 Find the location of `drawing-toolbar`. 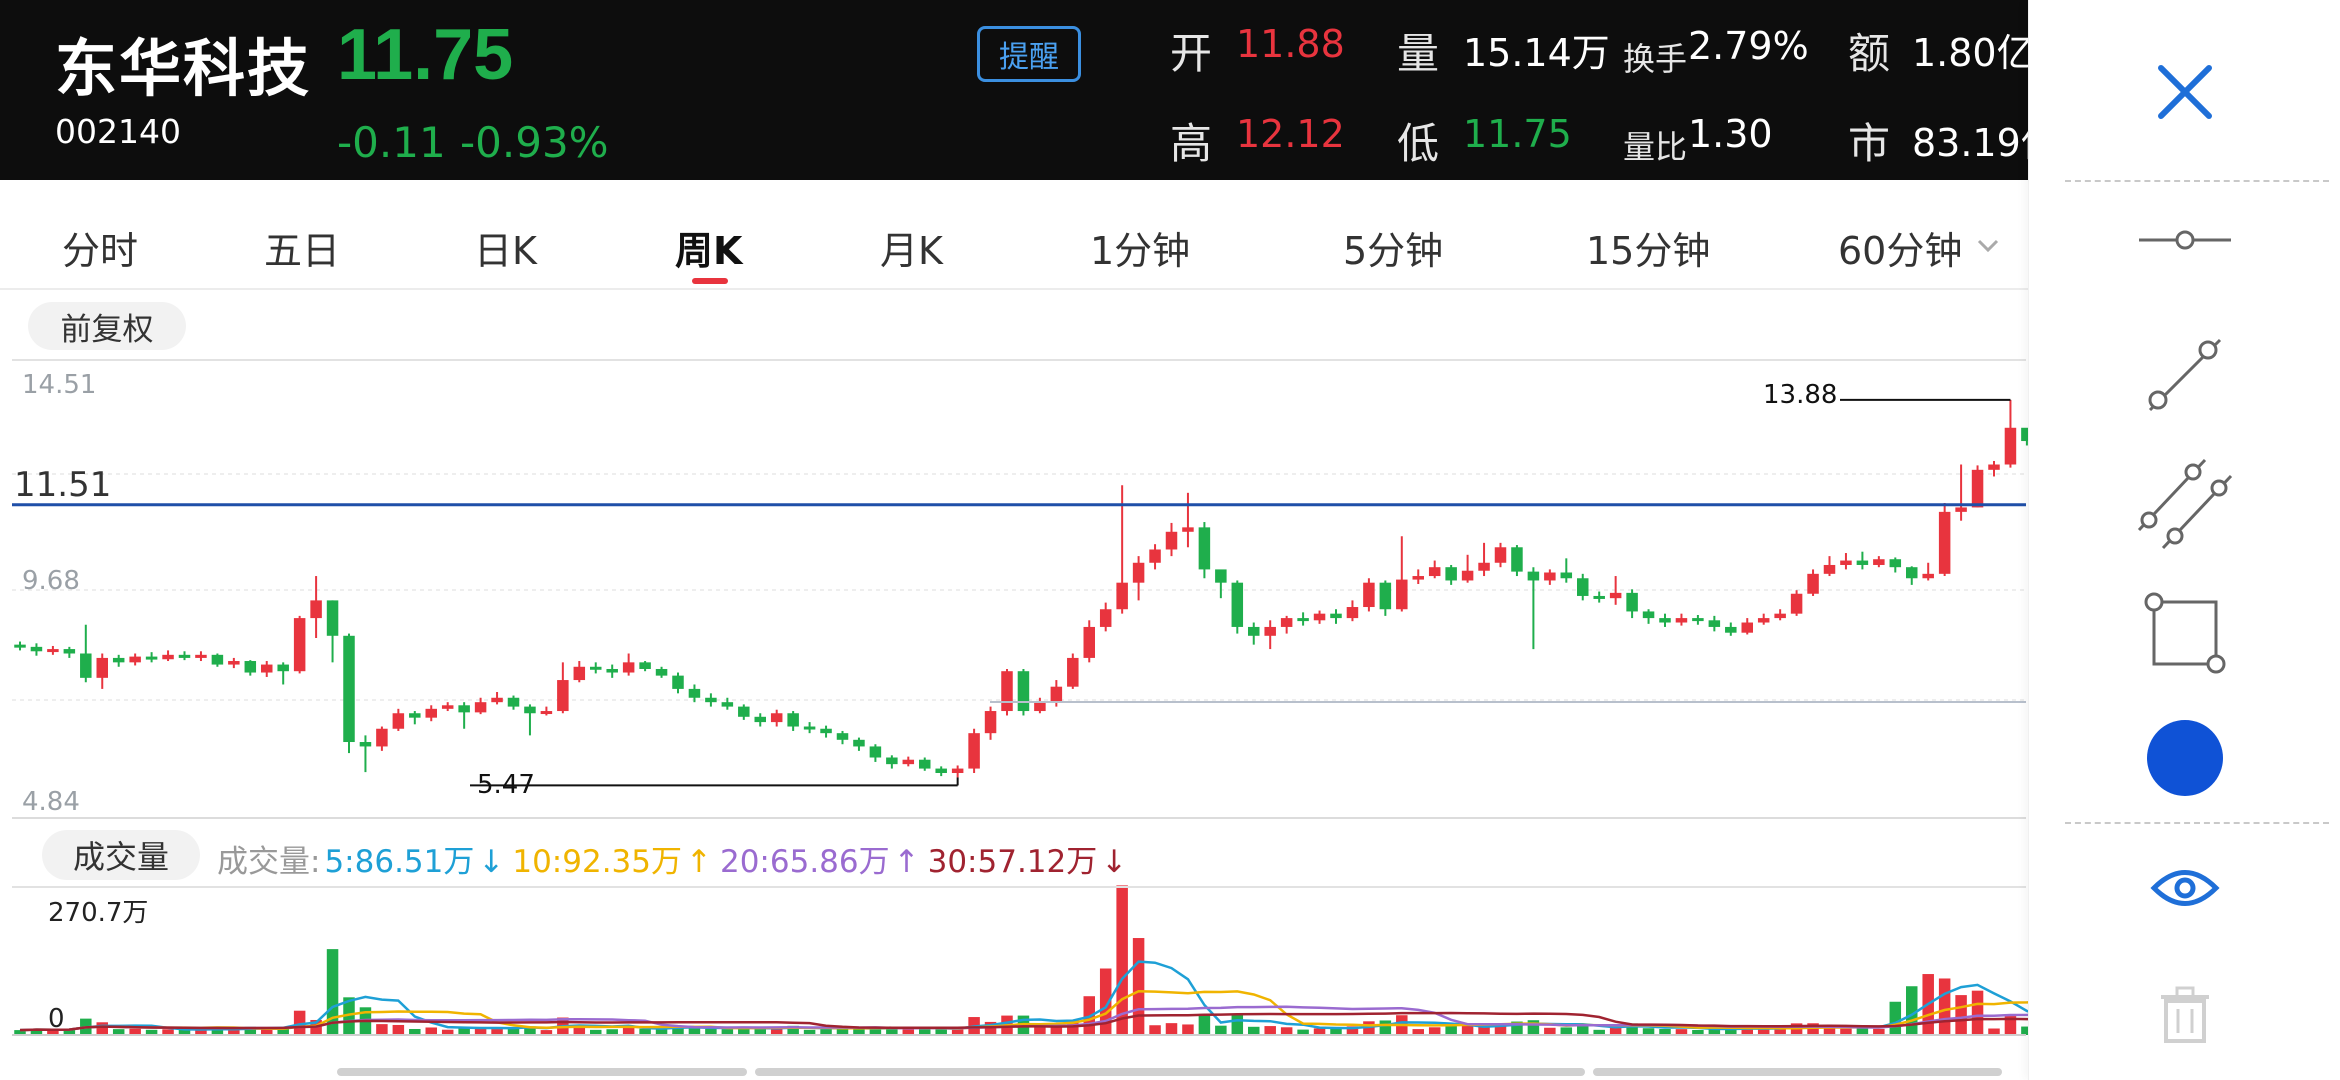

drawing-toolbar is located at coordinates (2184, 540).